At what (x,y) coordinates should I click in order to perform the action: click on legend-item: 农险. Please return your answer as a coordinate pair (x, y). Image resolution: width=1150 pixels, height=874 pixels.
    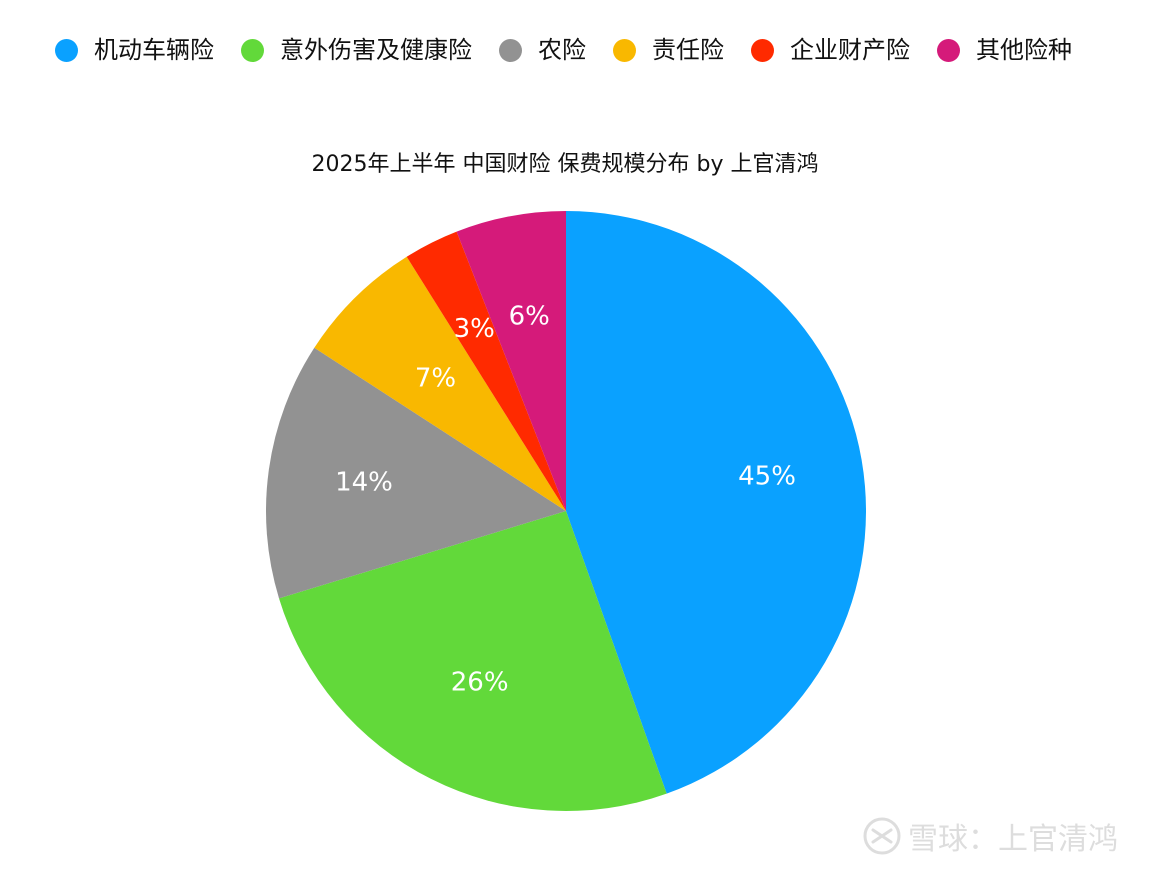
    Looking at the image, I should click on (542, 50).